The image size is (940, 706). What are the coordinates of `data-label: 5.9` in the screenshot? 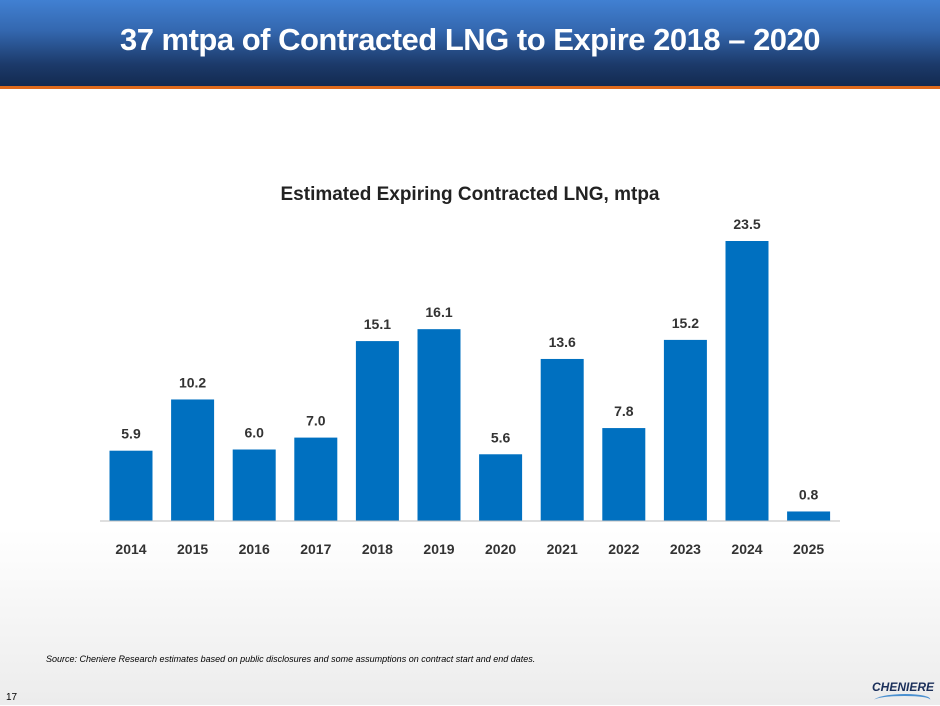 It's located at (131, 434).